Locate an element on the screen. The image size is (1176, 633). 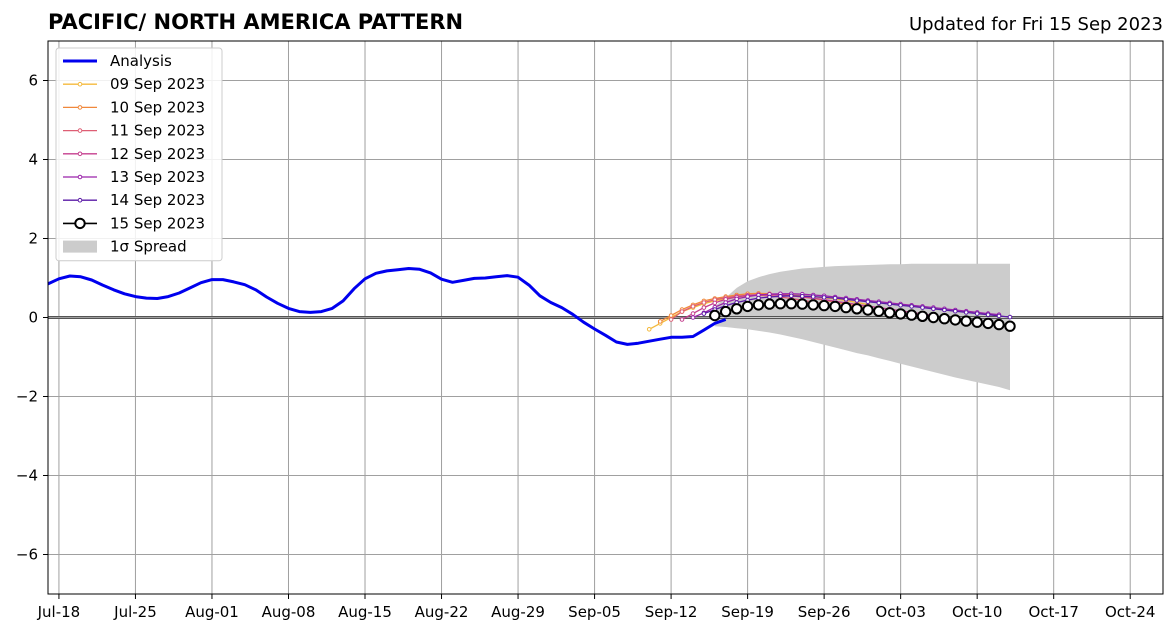
legend-label-analysis: Analysis is located at coordinates (141, 61).